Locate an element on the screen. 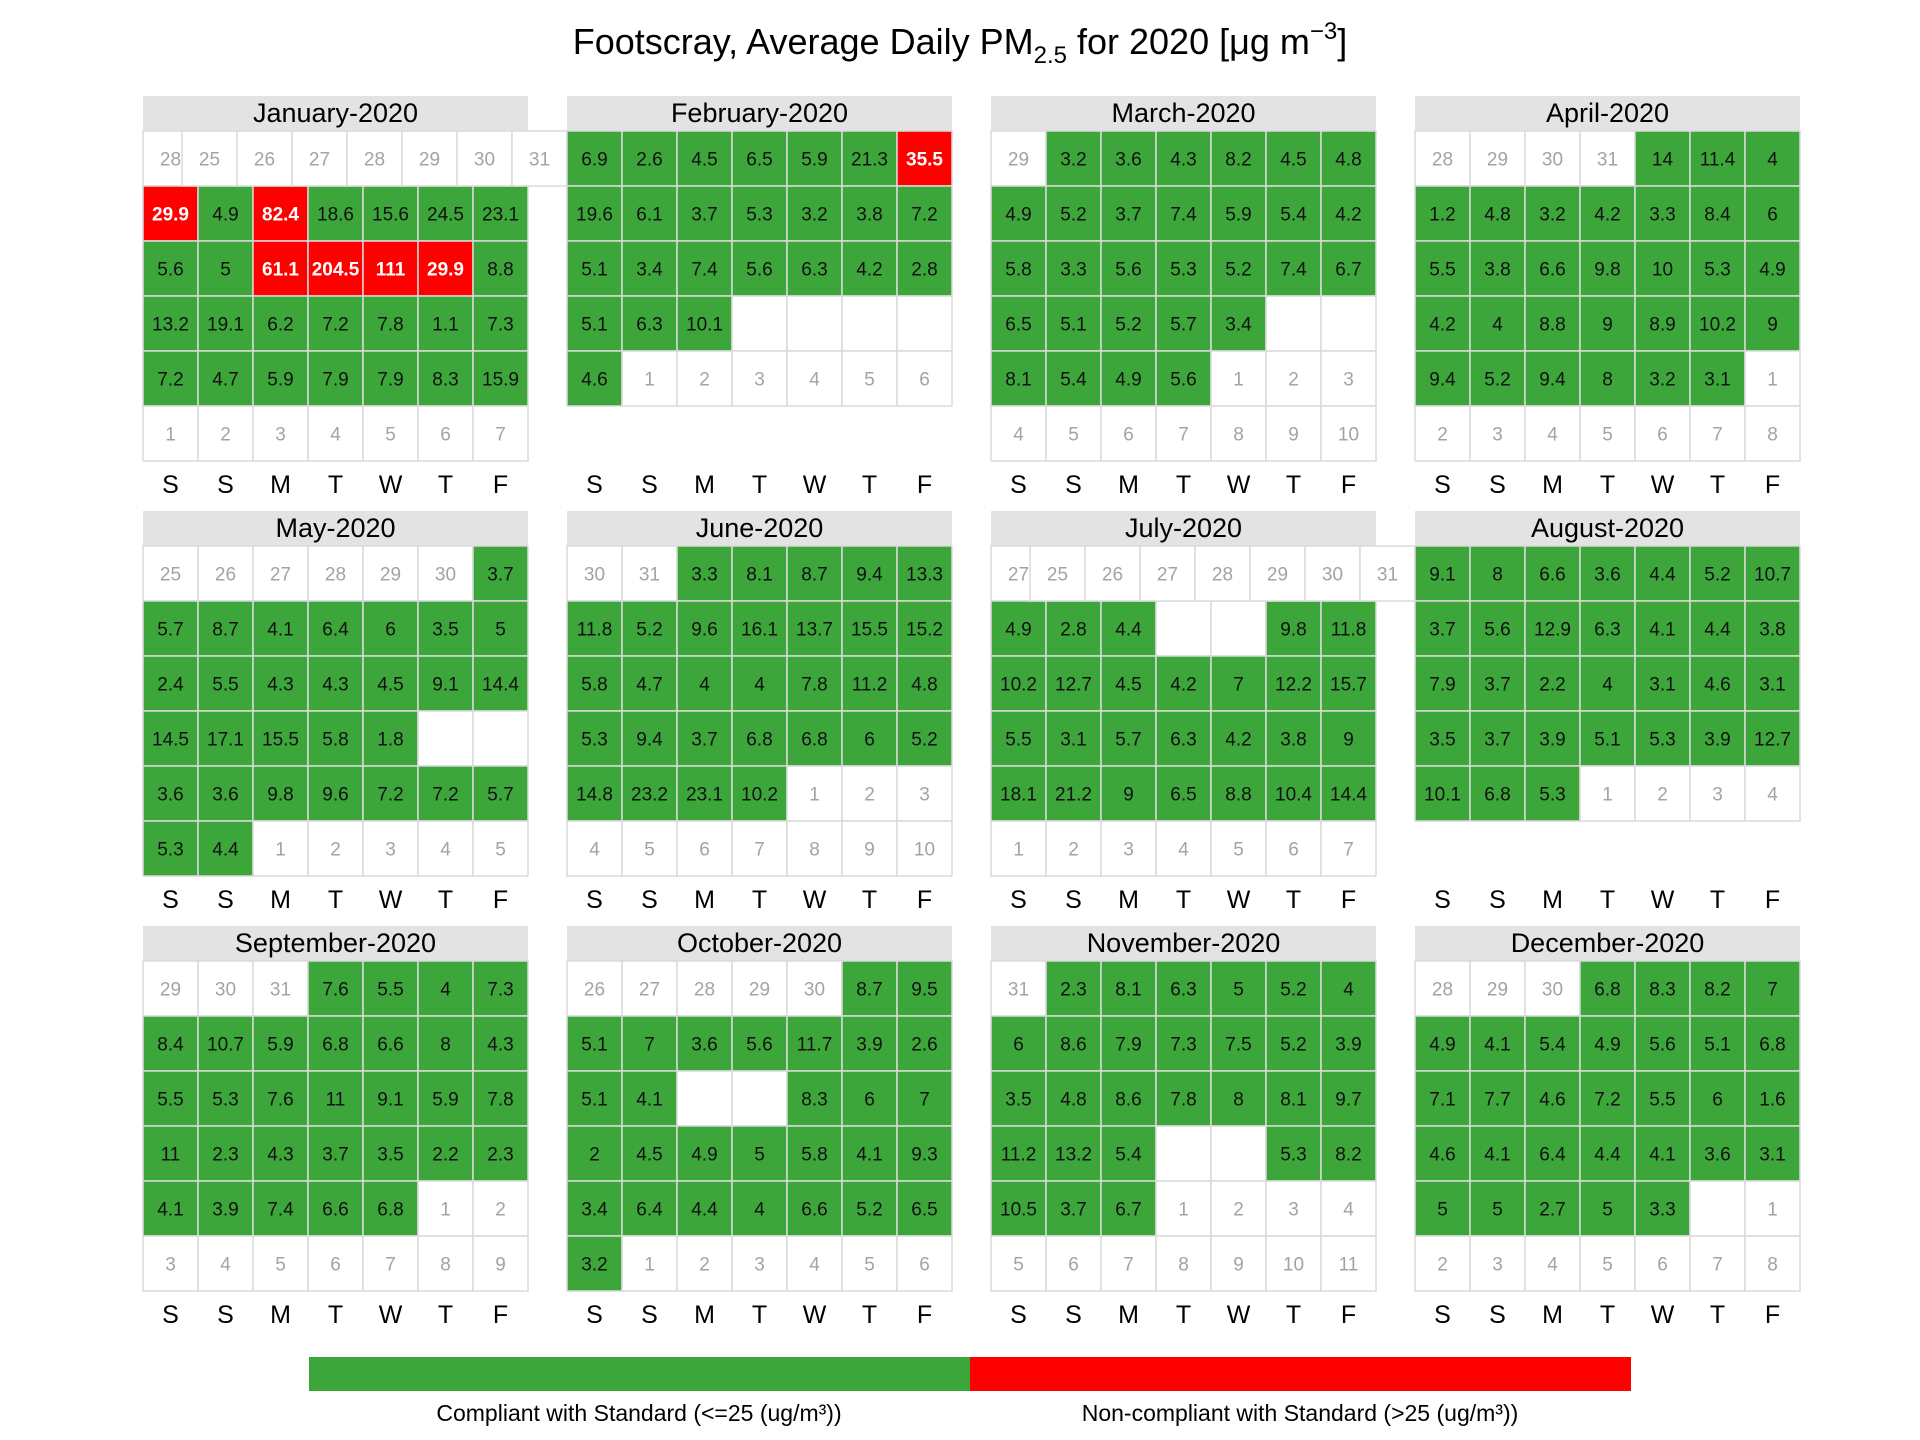  day-value-label: 7.2 is located at coordinates (170, 380).